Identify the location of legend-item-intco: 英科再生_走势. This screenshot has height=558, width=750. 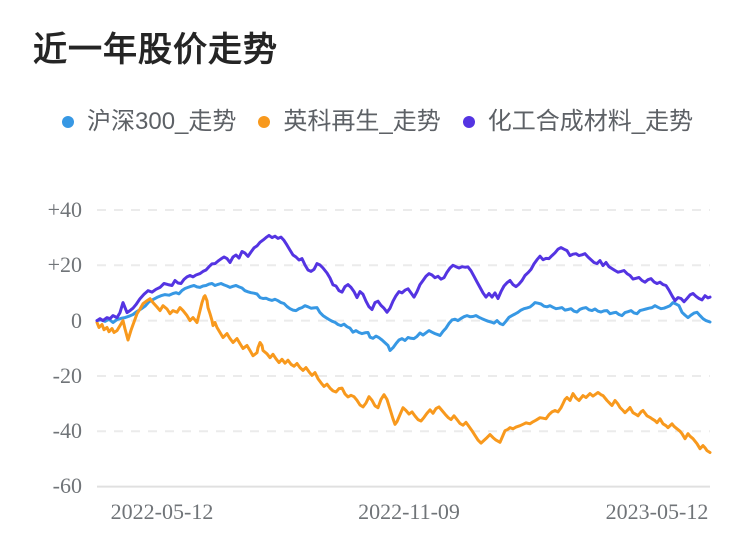
(349, 122).